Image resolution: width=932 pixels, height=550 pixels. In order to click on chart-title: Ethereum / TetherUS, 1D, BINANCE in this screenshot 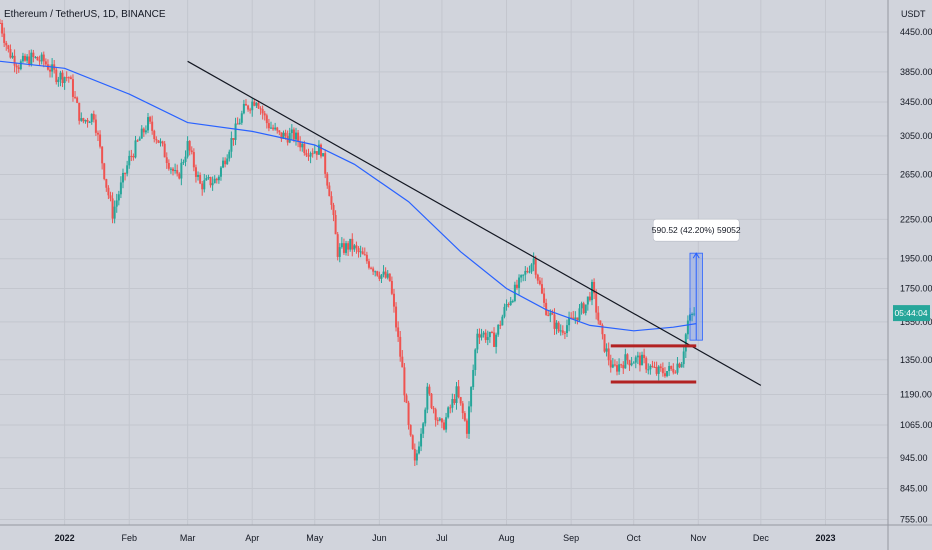, I will do `click(85, 14)`.